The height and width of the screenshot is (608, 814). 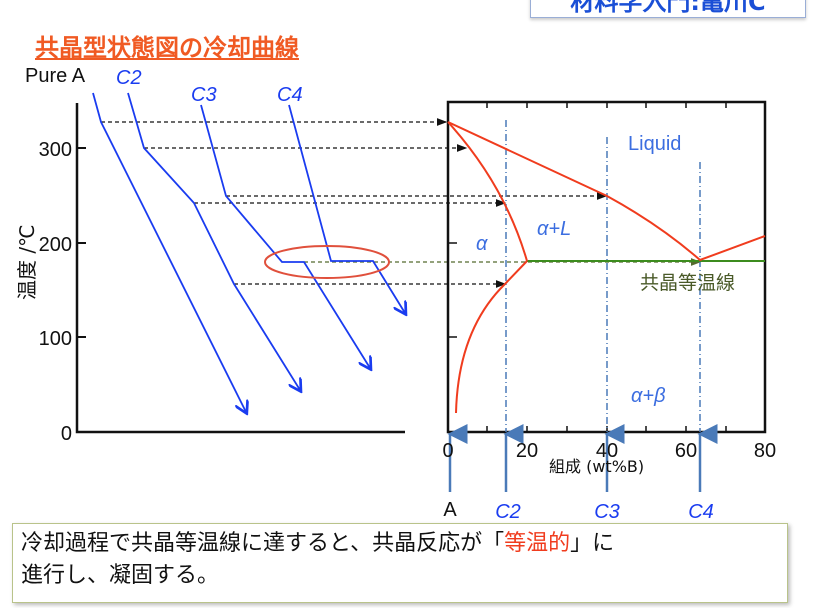 What do you see at coordinates (607, 512) in the screenshot?
I see `comp-c3: C3` at bounding box center [607, 512].